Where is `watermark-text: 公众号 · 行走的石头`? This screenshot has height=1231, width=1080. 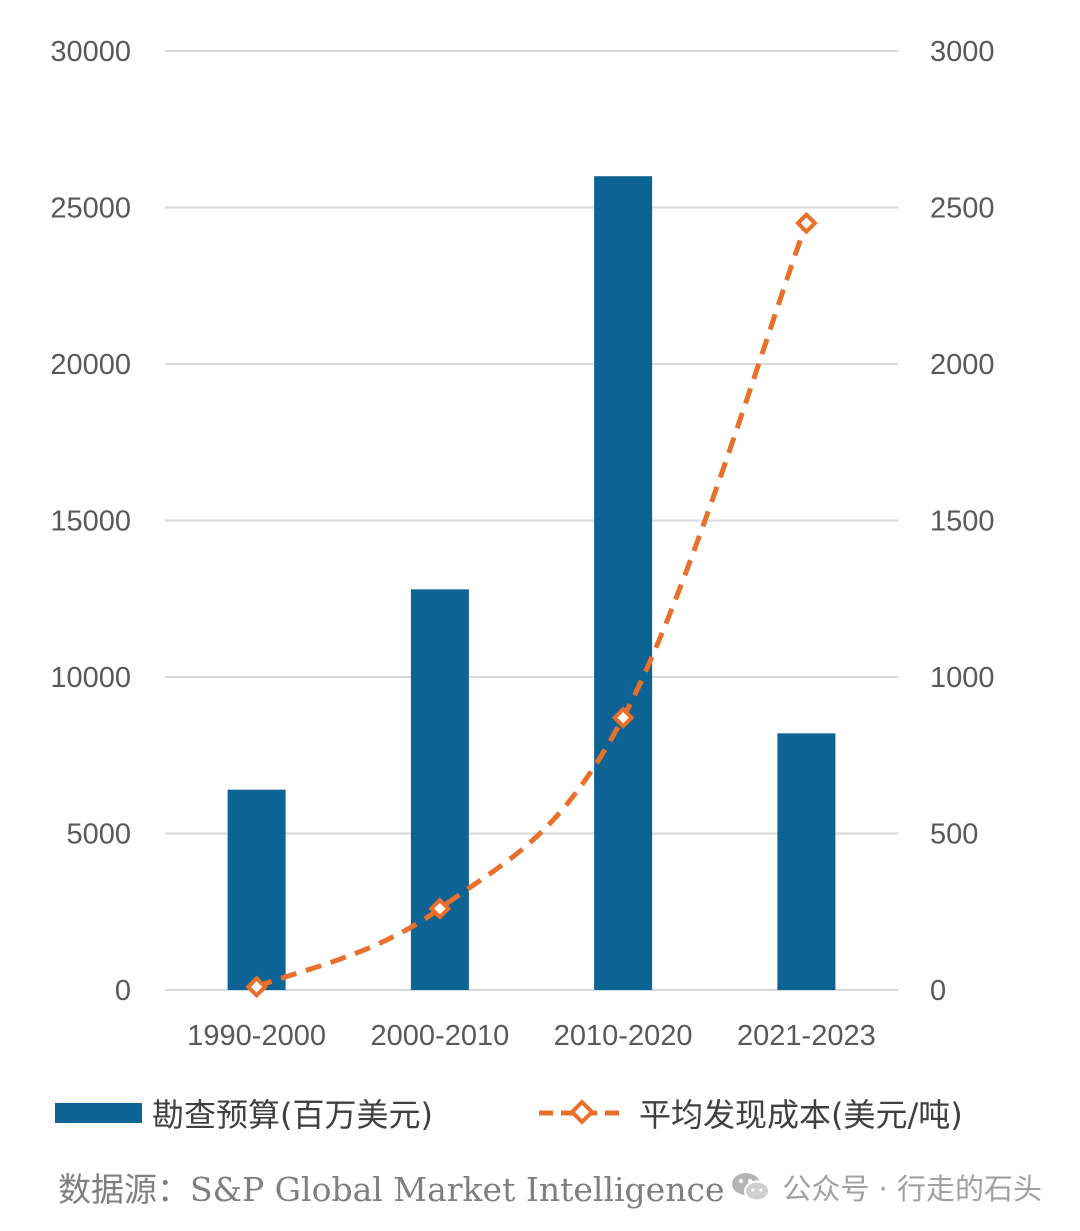
watermark-text: 公众号 · 行走的石头 is located at coordinates (912, 1189).